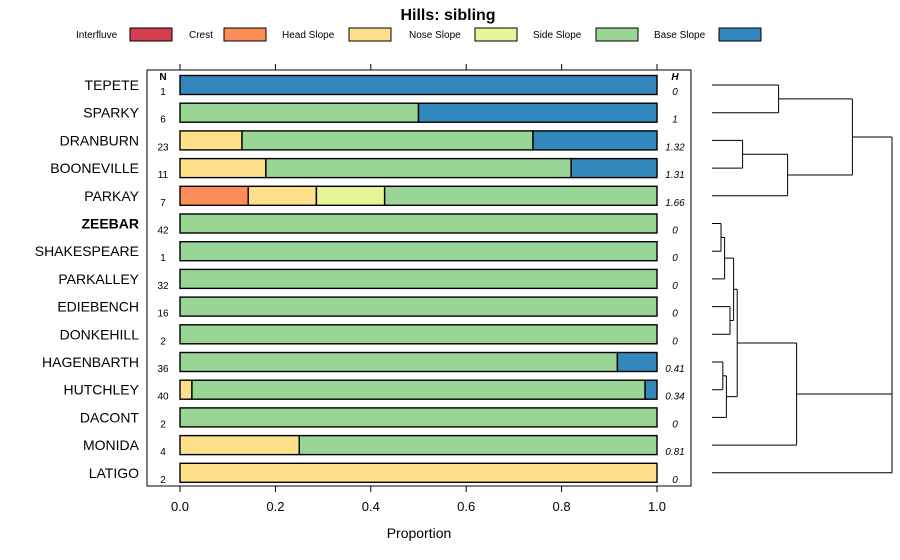 This screenshot has width=900, height=560. Describe the element at coordinates (214, 196) in the screenshot. I see `bar-segment-crest` at that location.